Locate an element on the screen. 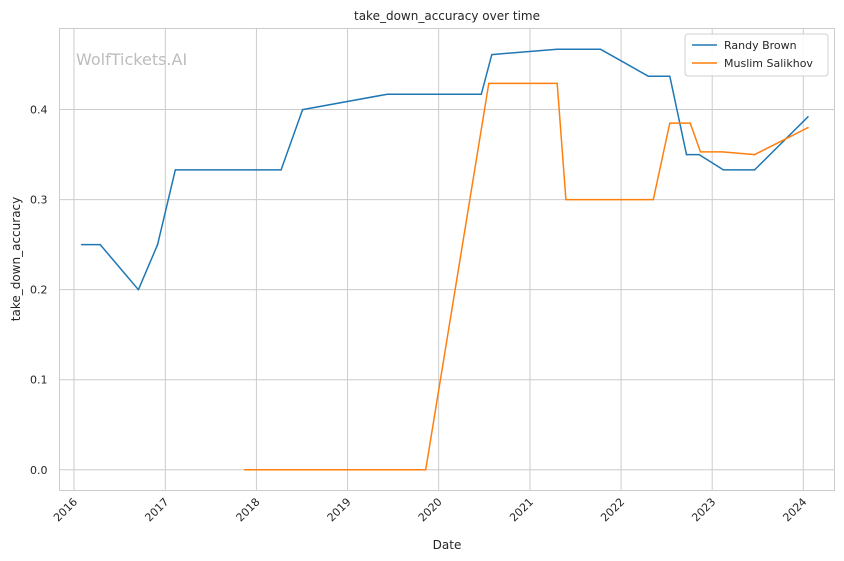 Image resolution: width=844 pixels, height=561 pixels. legend-label-muslim-salikhov: Muslim Salikhov is located at coordinates (768, 63).